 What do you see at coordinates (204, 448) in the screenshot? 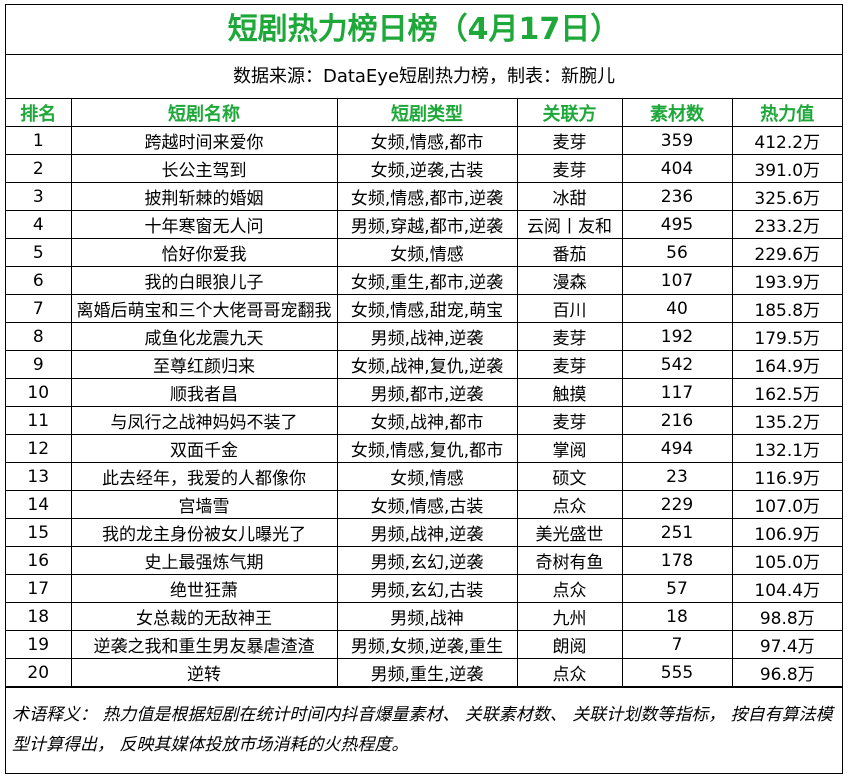
I see `cell-name: 双面千金` at bounding box center [204, 448].